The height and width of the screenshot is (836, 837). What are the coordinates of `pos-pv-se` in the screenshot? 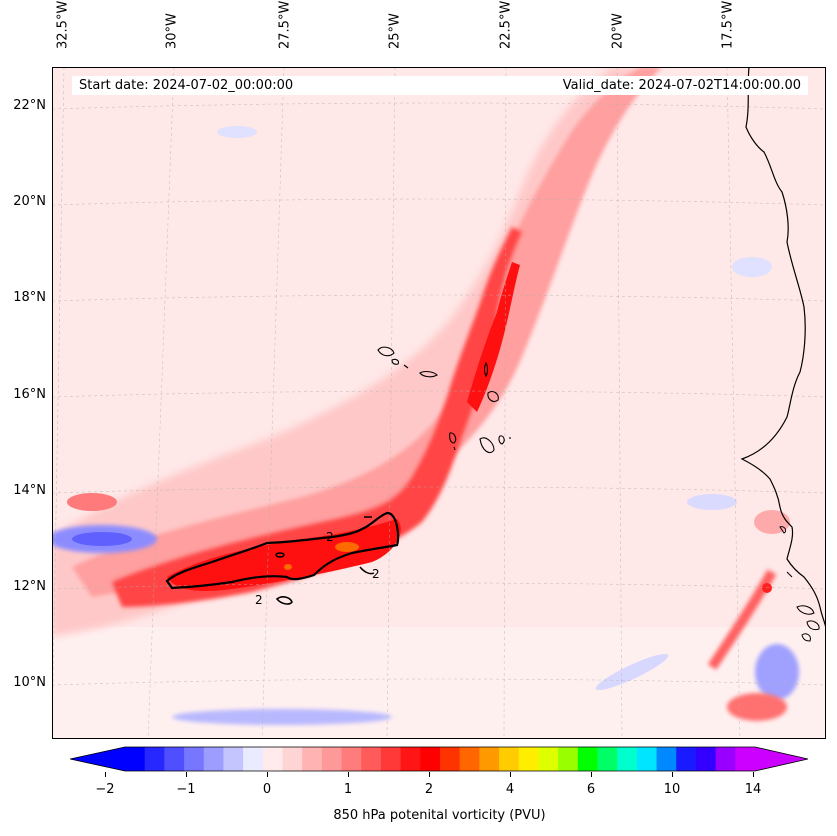 It's located at (757, 707).